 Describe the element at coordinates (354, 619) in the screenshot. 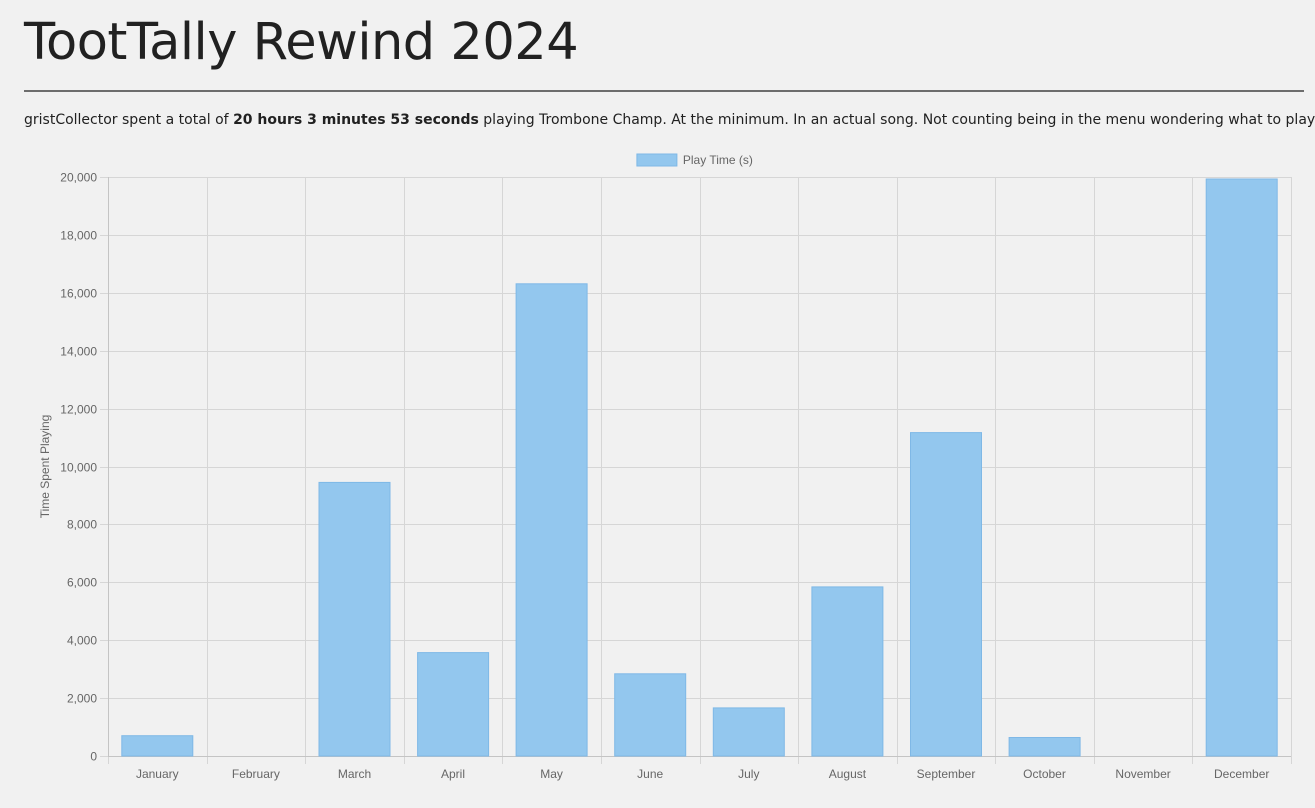

I see `bar-march` at that location.